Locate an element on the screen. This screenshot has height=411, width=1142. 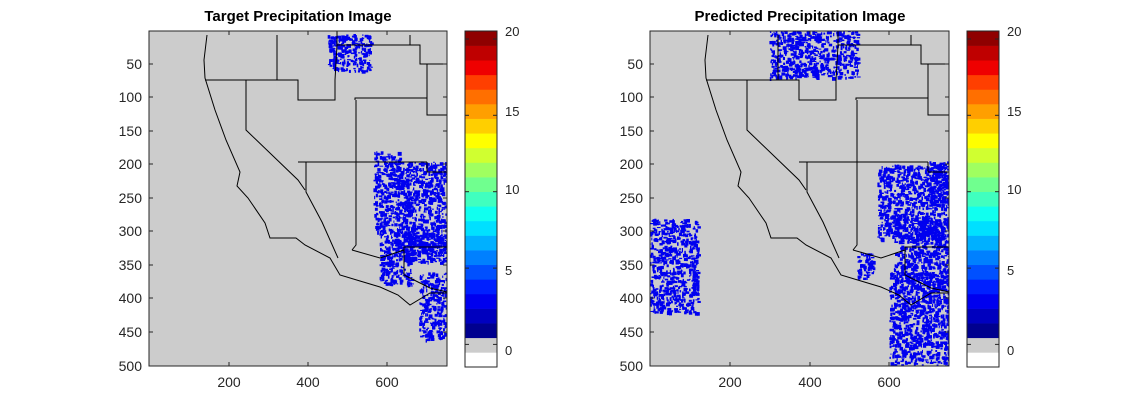
colorbar-segment is located at coordinates (481, 53).